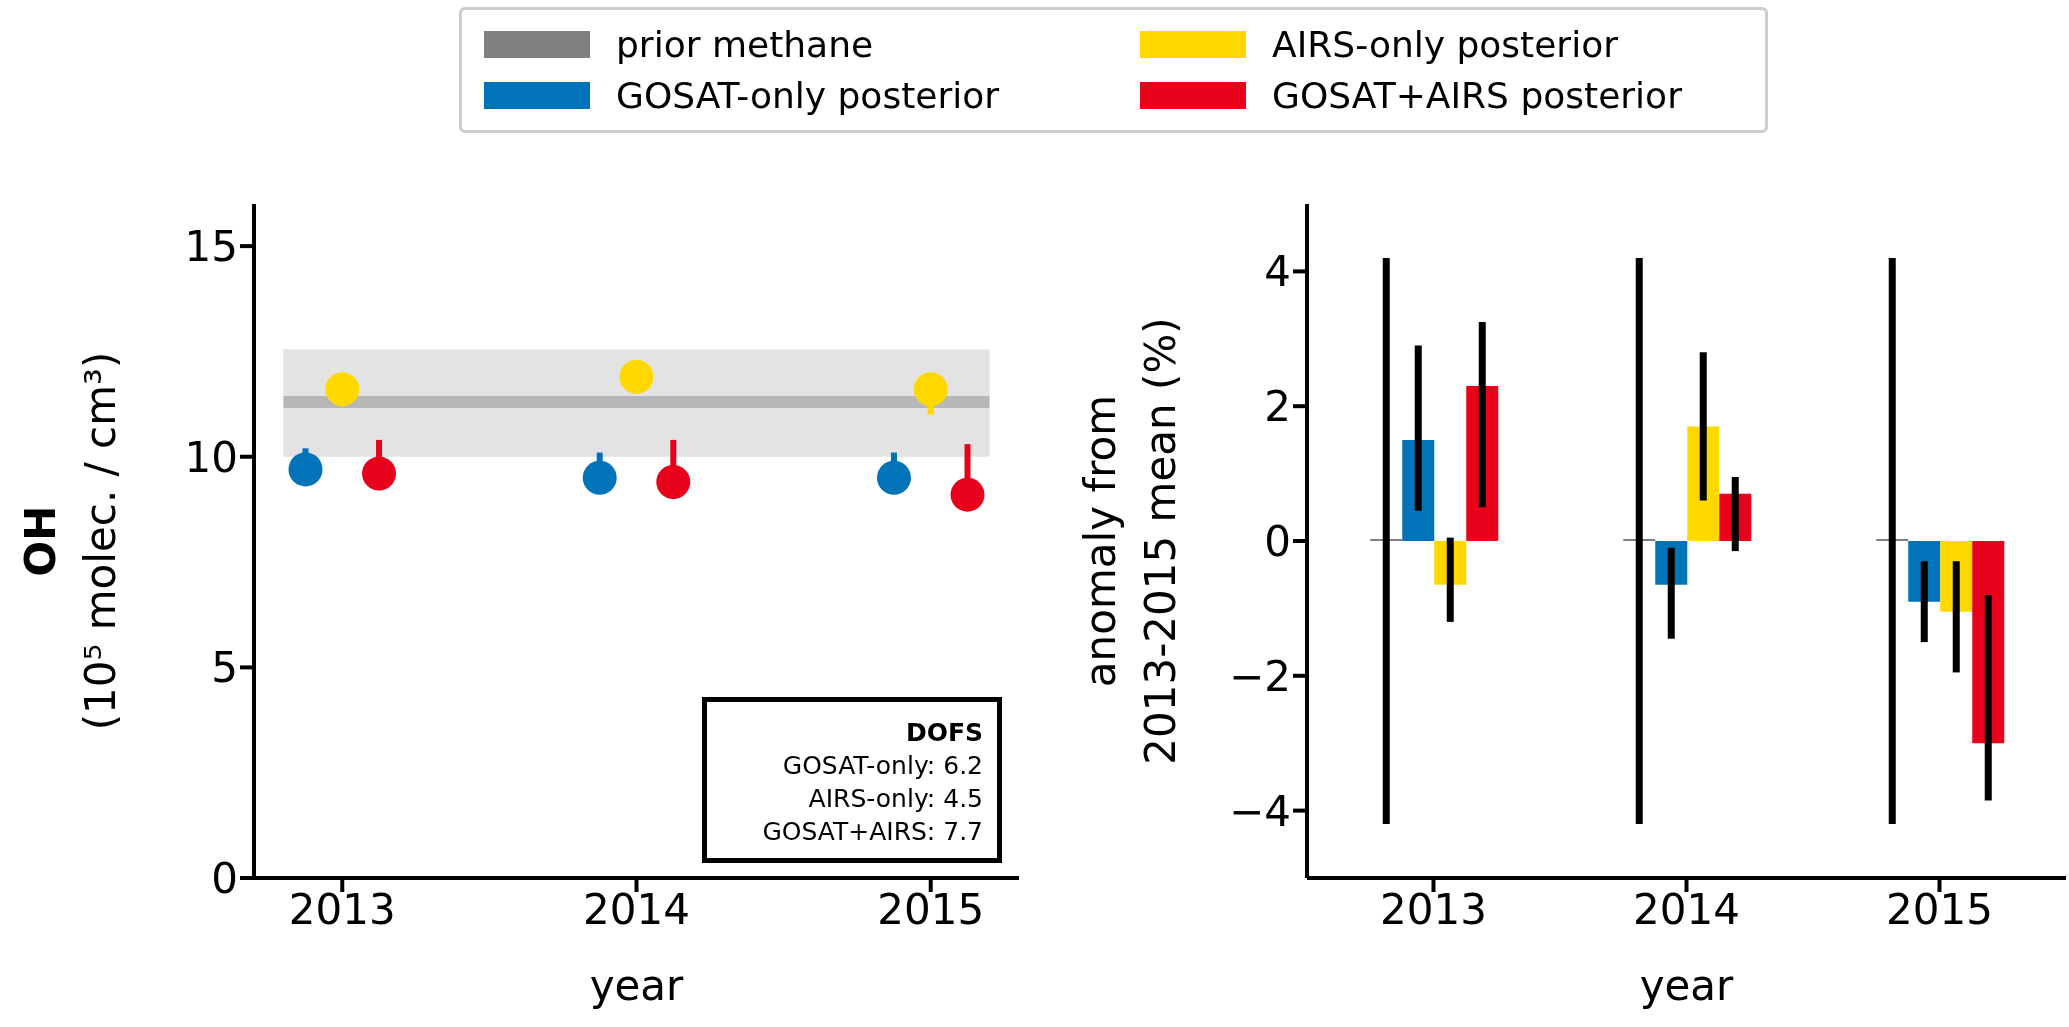  What do you see at coordinates (1277, 407) in the screenshot?
I see `y-tick-label: 2` at bounding box center [1277, 407].